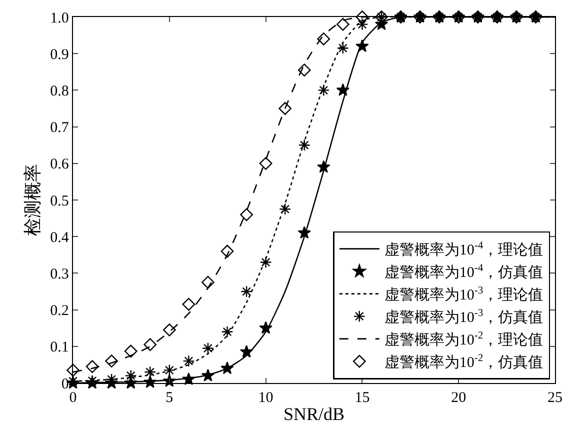  I want to click on y-tick-label: 0.2, so click(59, 311).